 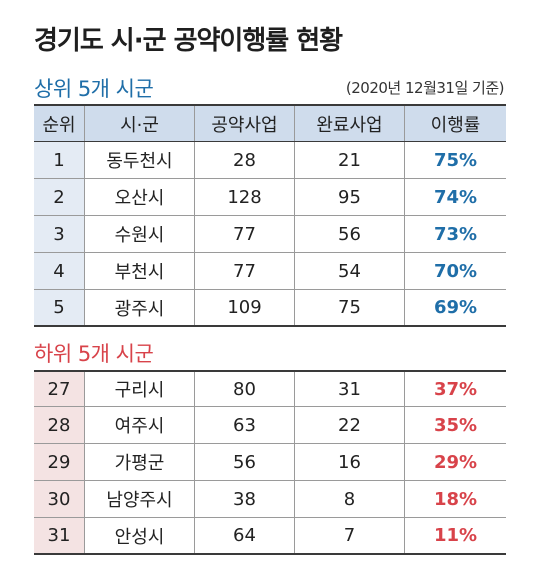 What do you see at coordinates (139, 499) in the screenshot?
I see `city-cell: 남양주시` at bounding box center [139, 499].